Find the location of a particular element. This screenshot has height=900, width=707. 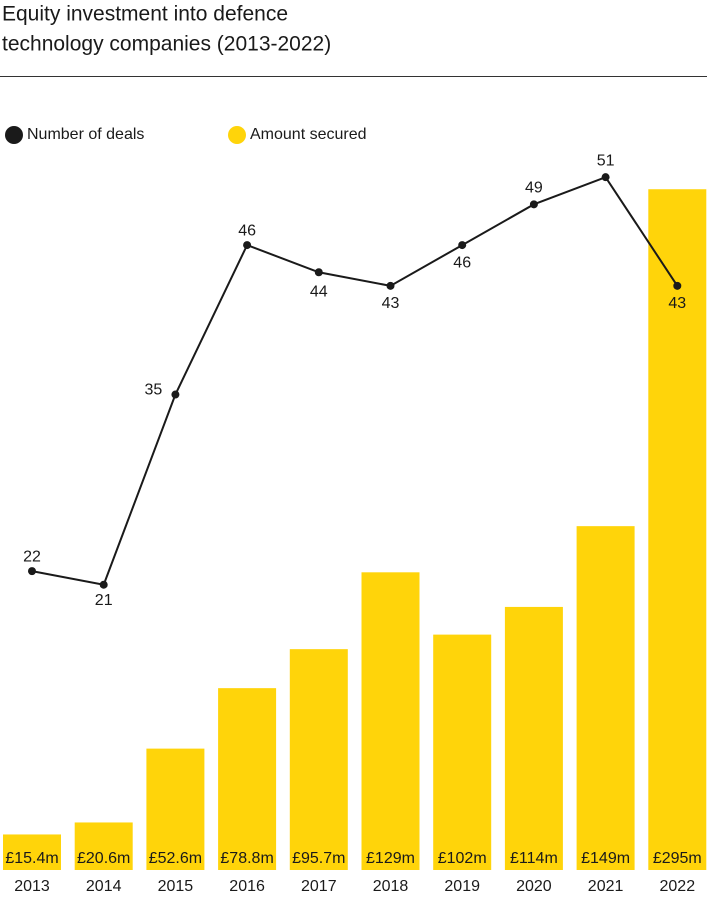

x-tick-label: 2019 is located at coordinates (462, 886).